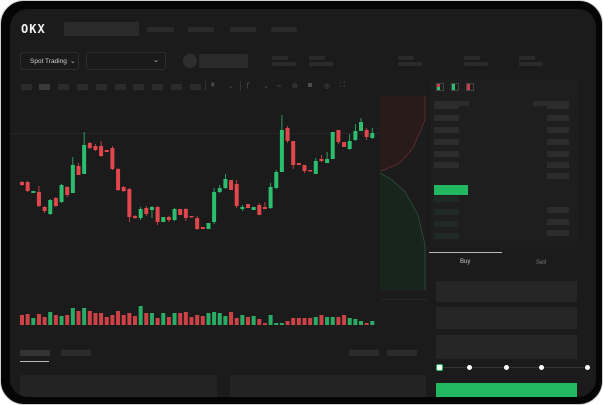  I want to click on search-bar, so click(101, 29).